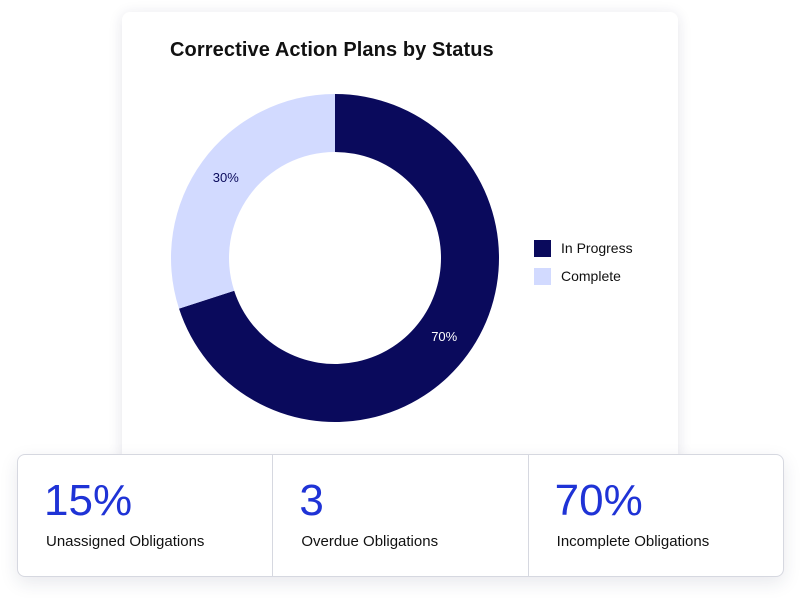 Image resolution: width=800 pixels, height=598 pixels. I want to click on stat-value: 15%, so click(88, 500).